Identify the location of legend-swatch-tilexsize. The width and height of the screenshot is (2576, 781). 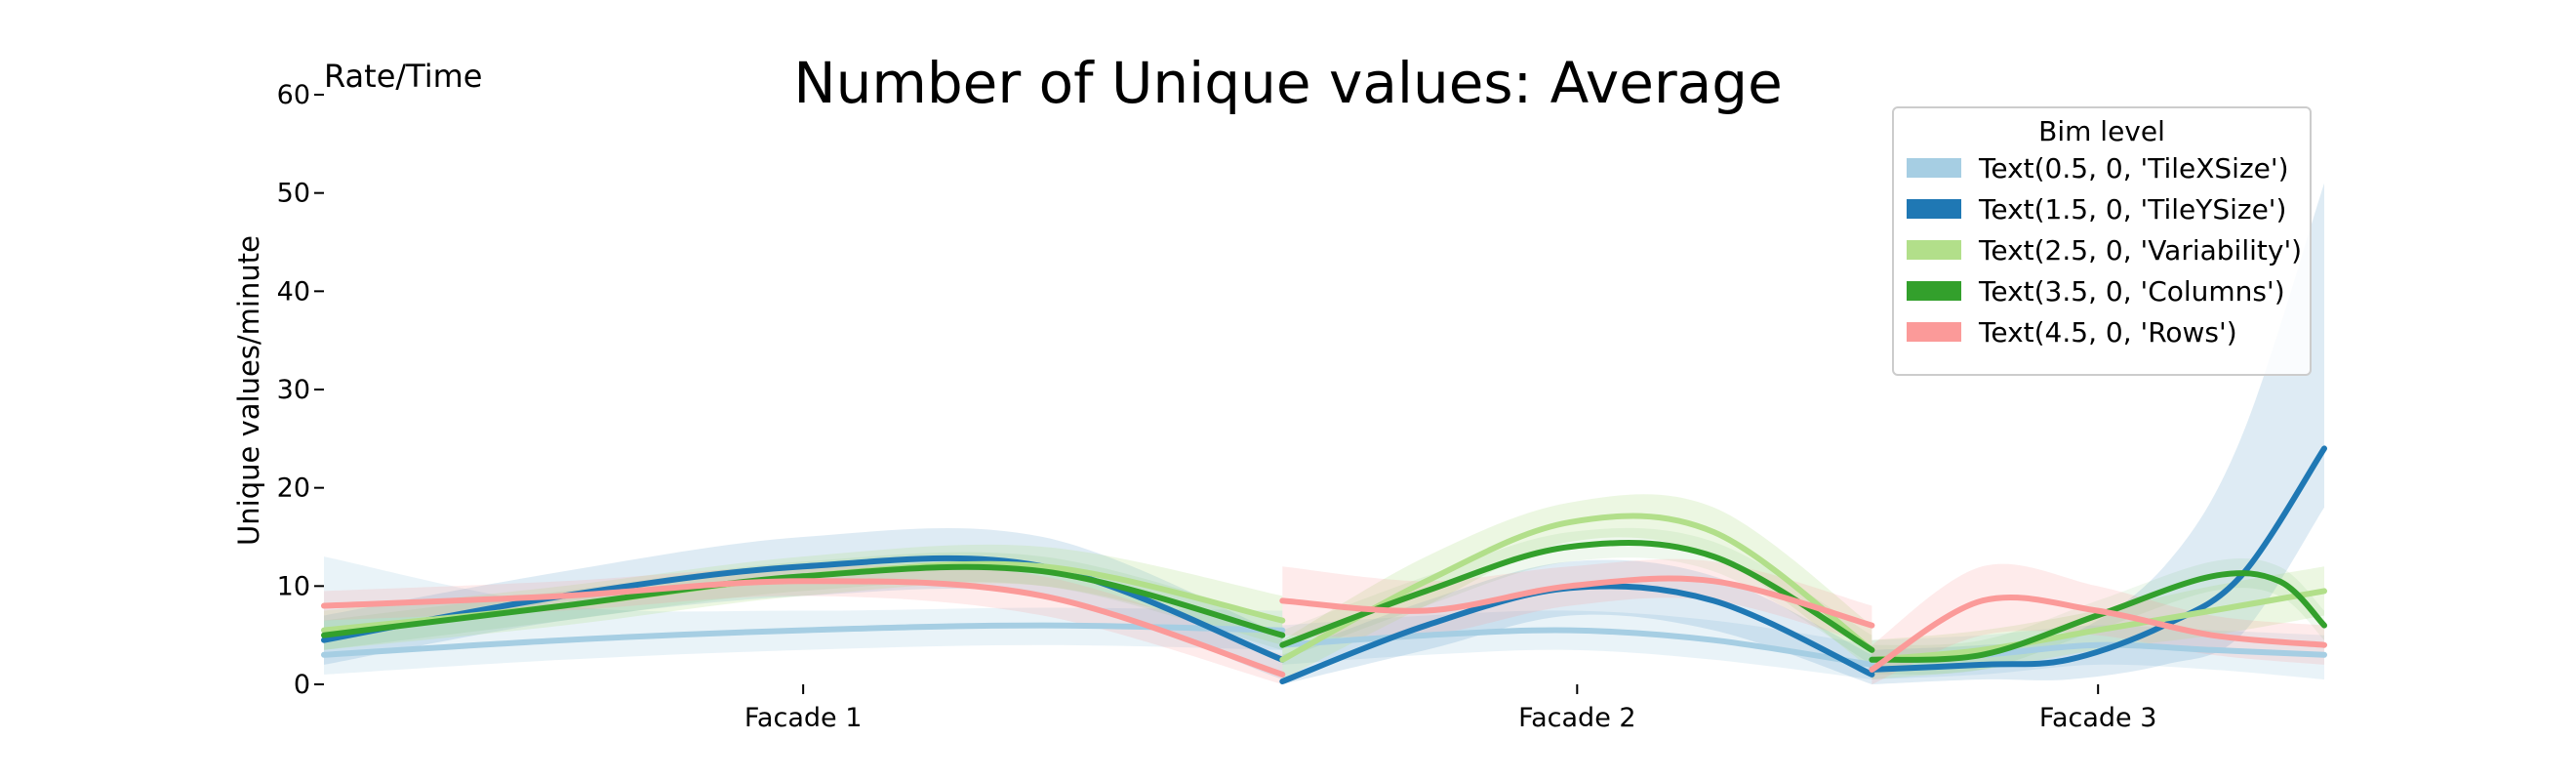
(1934, 168).